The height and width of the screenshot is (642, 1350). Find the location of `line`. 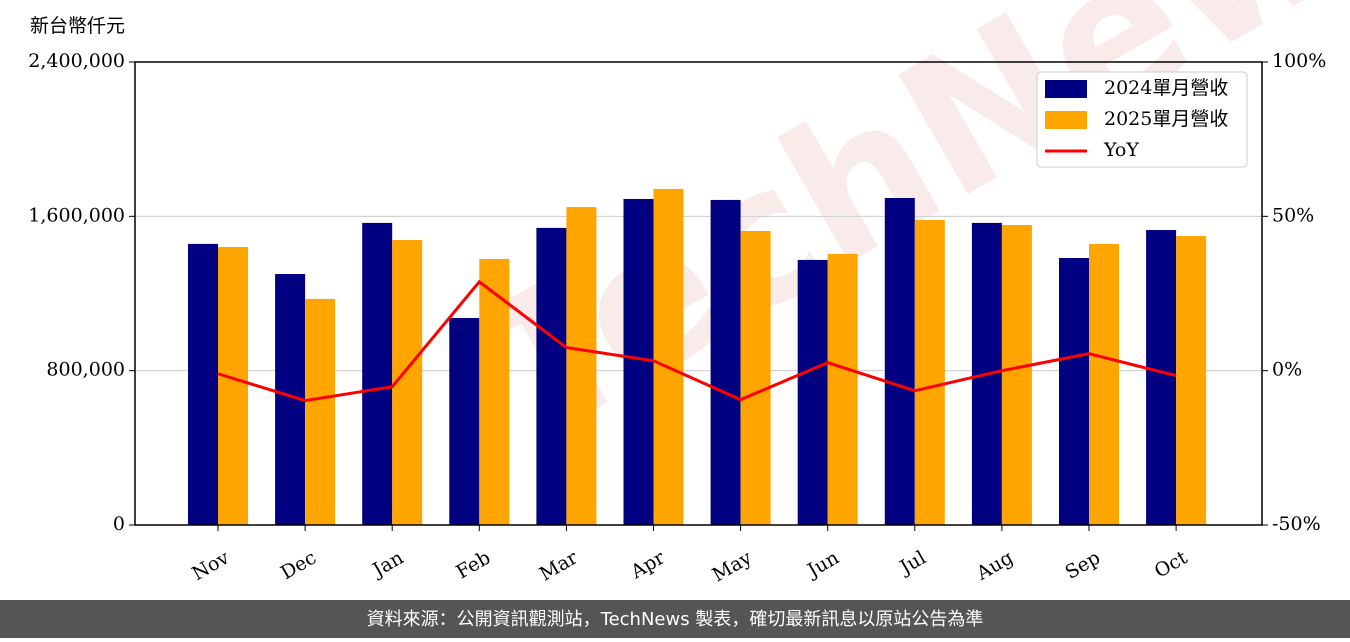

line is located at coordinates (697, 341).